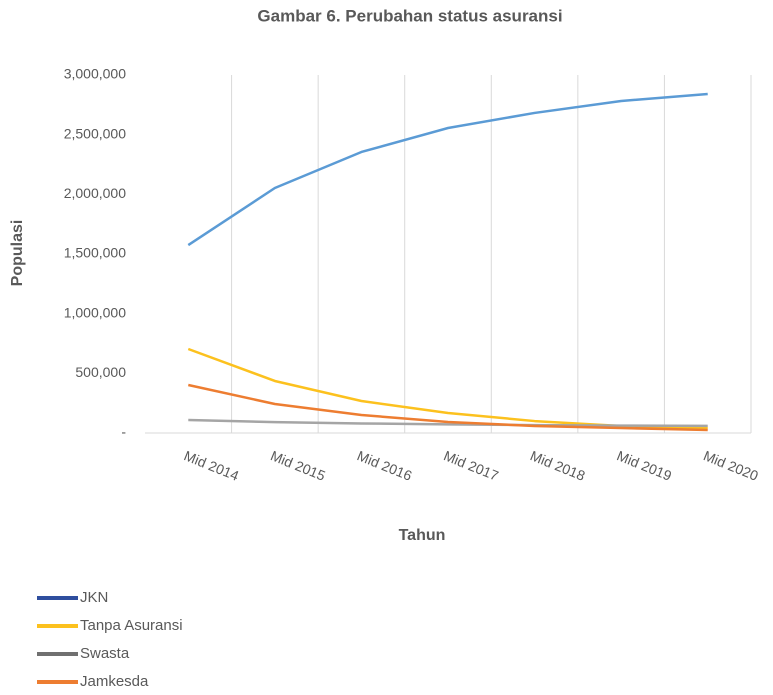 Image resolution: width=773 pixels, height=695 pixels. I want to click on x-tick-label: Mid 2015, so click(298, 465).